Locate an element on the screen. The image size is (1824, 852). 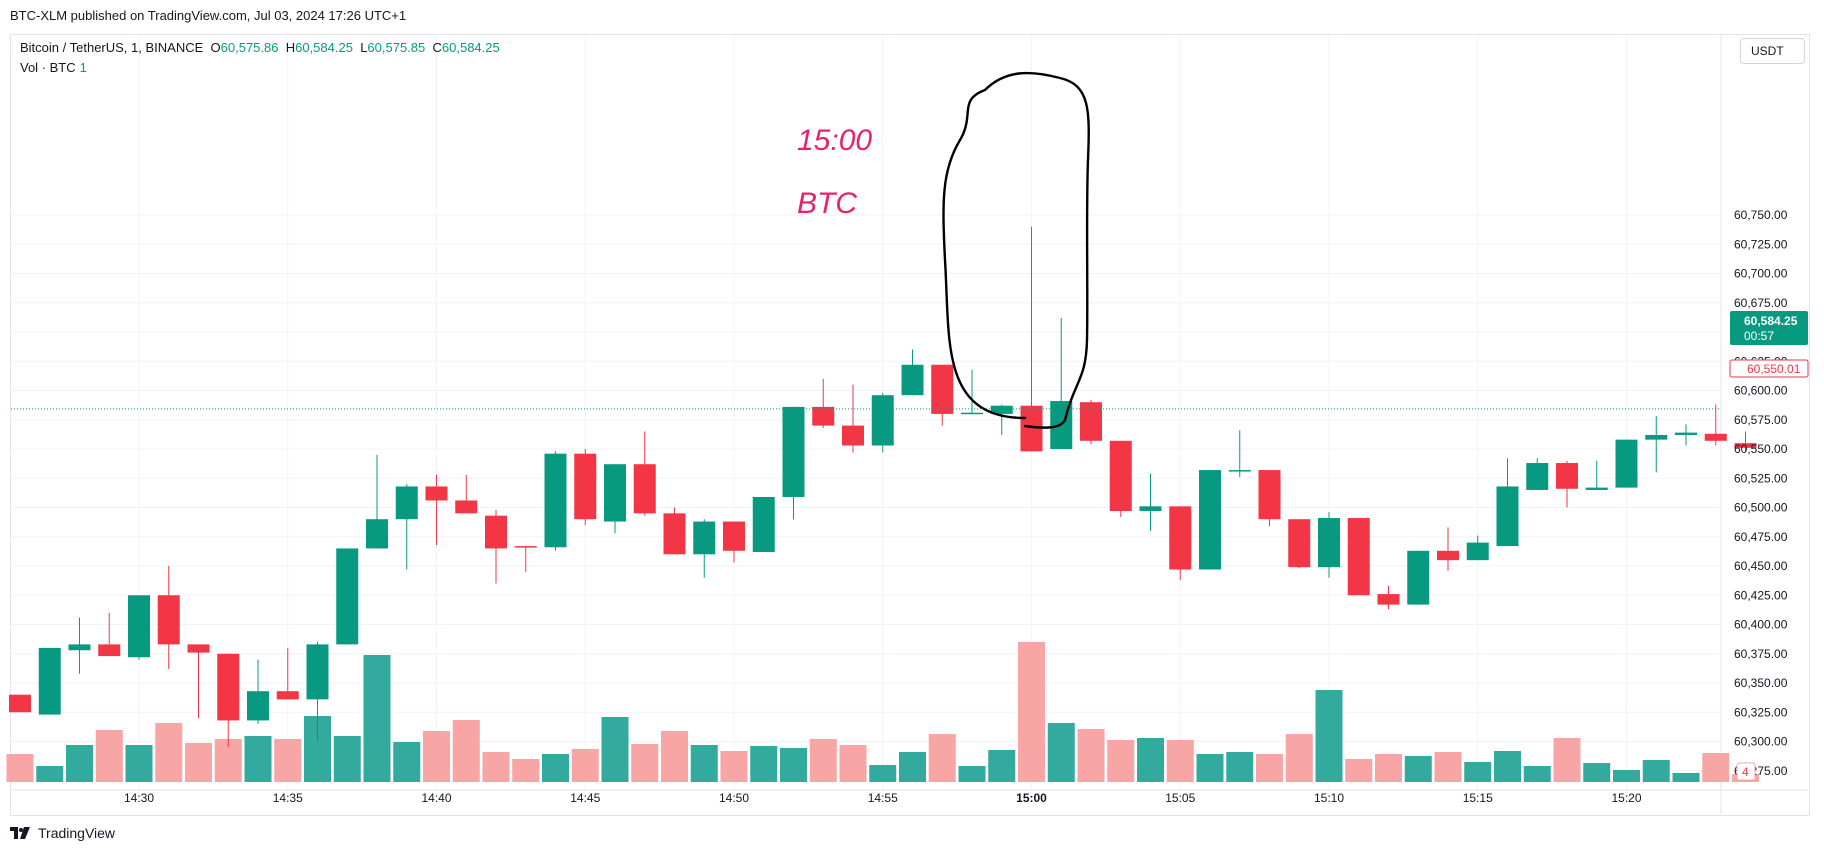
currency-button: USDT is located at coordinates (1772, 51).